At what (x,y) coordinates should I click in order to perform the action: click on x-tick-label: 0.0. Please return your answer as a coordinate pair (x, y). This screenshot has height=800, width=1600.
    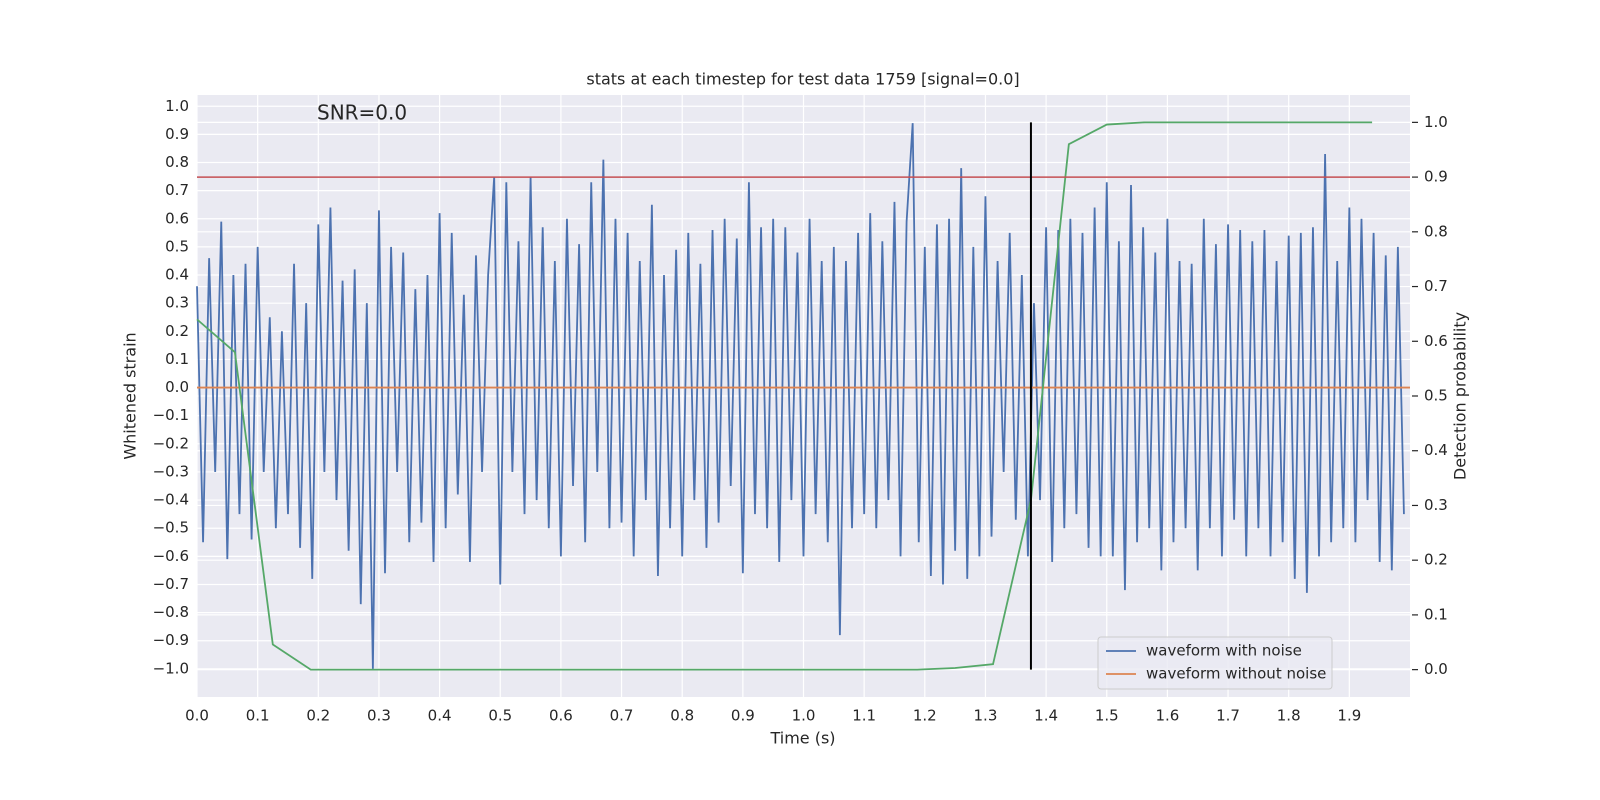
    Looking at the image, I should click on (197, 716).